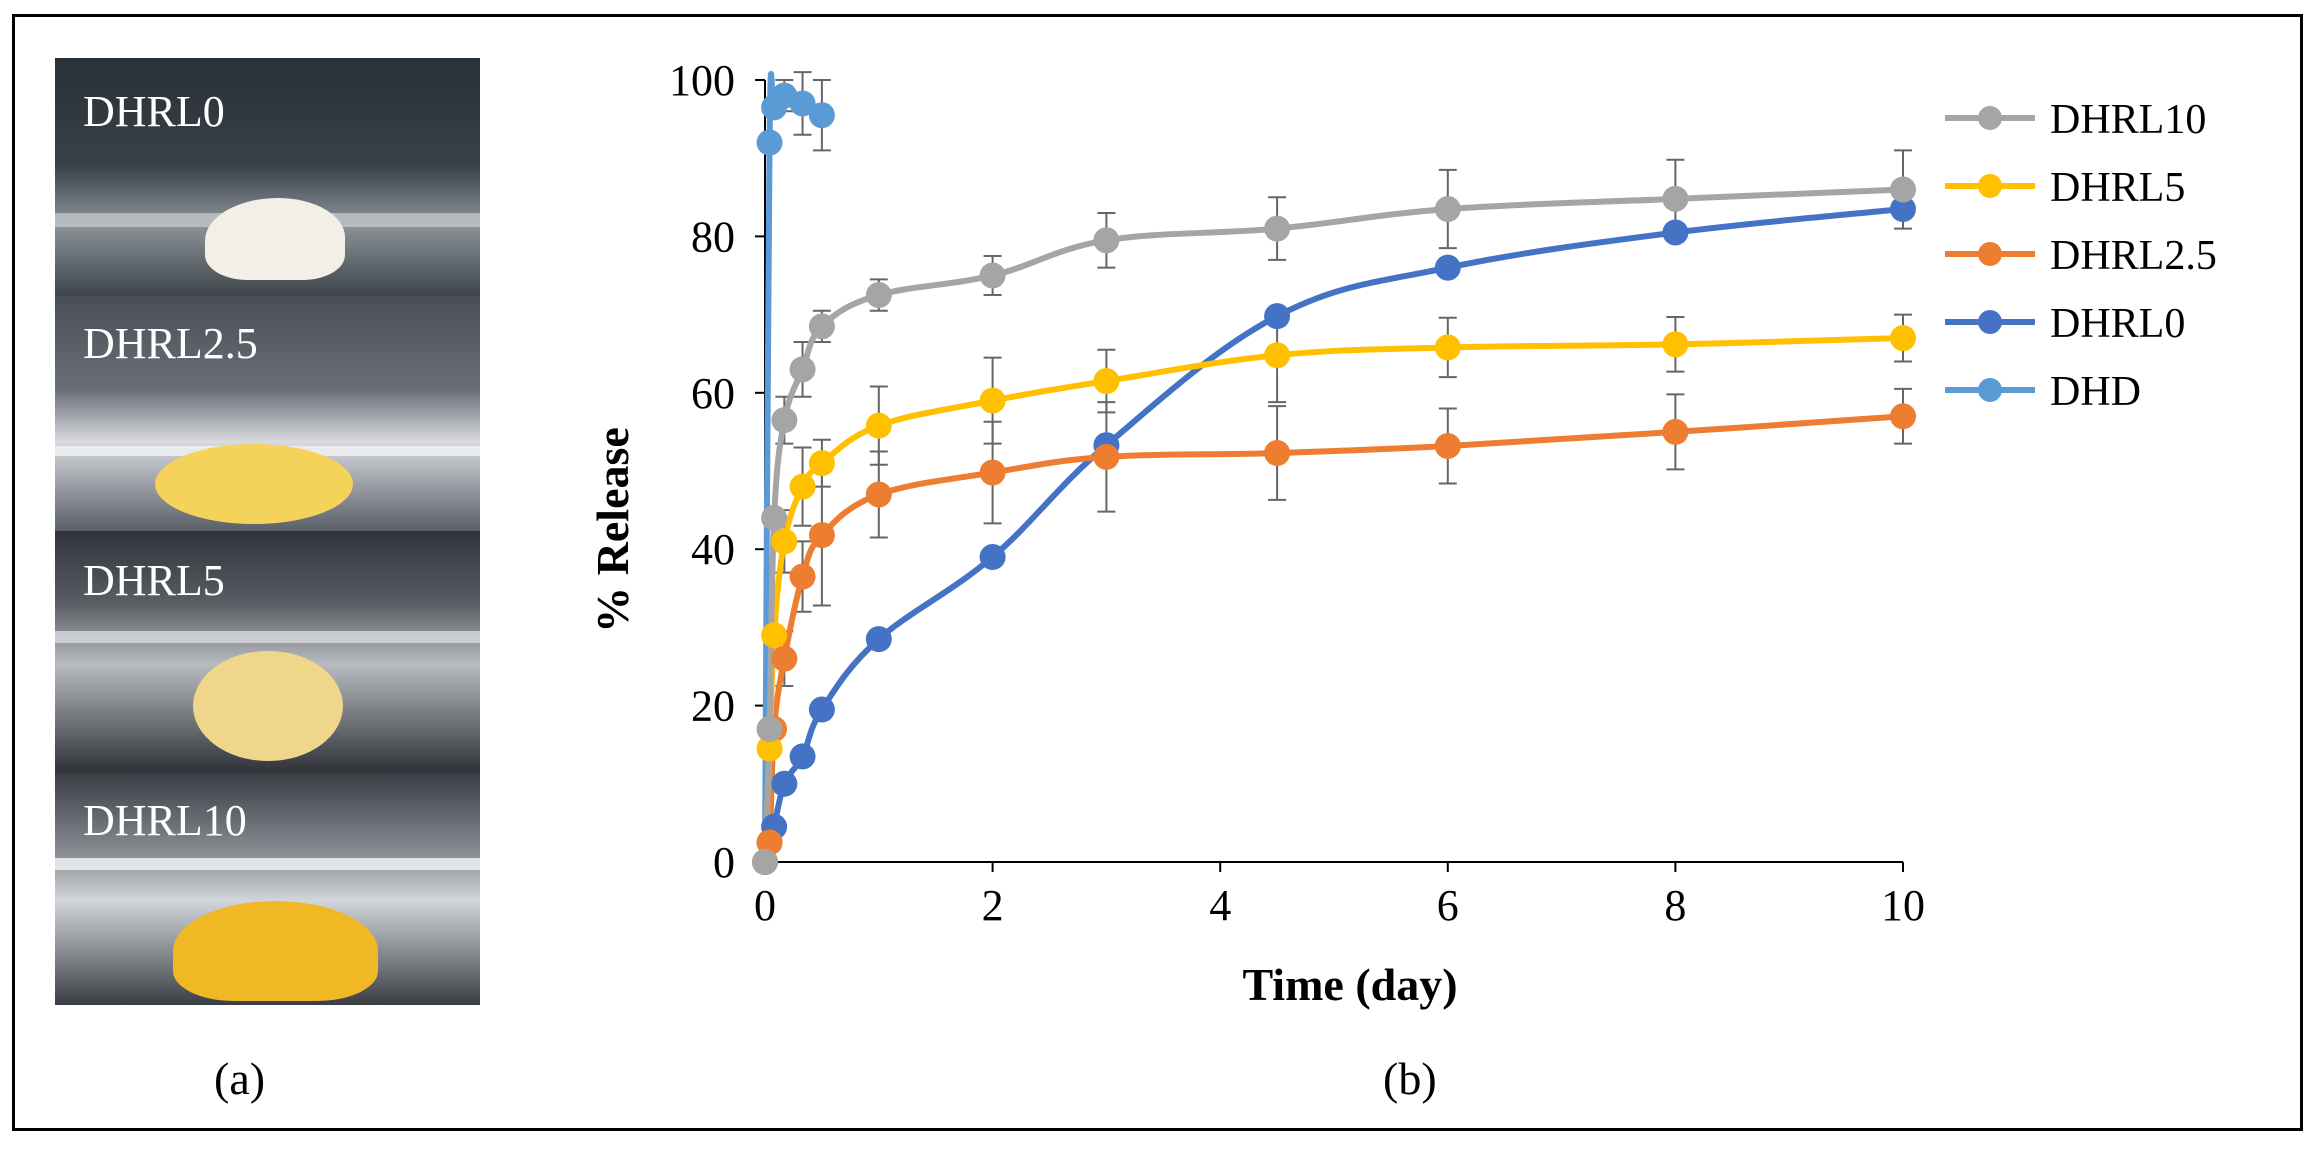 The image size is (2321, 1149). What do you see at coordinates (165, 820) in the screenshot?
I see `photo-label: DHRL10` at bounding box center [165, 820].